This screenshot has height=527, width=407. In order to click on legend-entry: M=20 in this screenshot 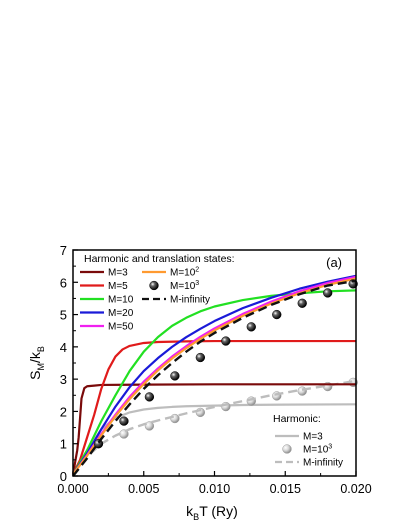, I will do `click(107, 313)`.